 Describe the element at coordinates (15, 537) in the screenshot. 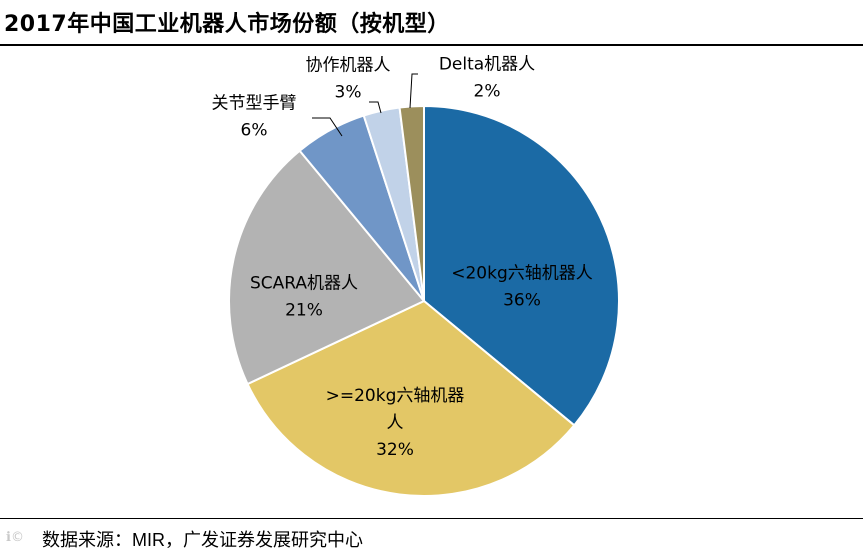

I see `watermark-icon: ℹ©` at that location.